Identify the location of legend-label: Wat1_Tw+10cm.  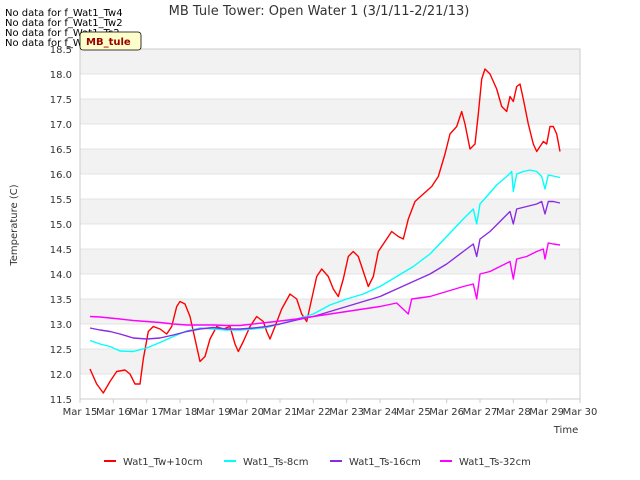
(163, 462).